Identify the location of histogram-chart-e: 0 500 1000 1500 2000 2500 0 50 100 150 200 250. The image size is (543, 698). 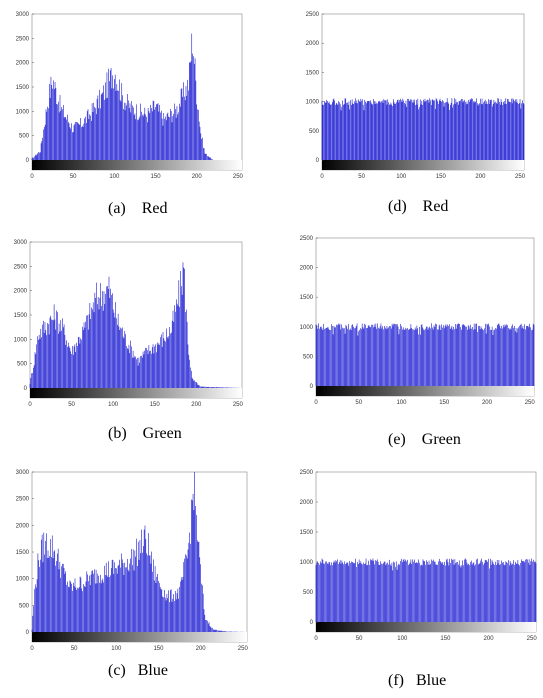
(418, 321).